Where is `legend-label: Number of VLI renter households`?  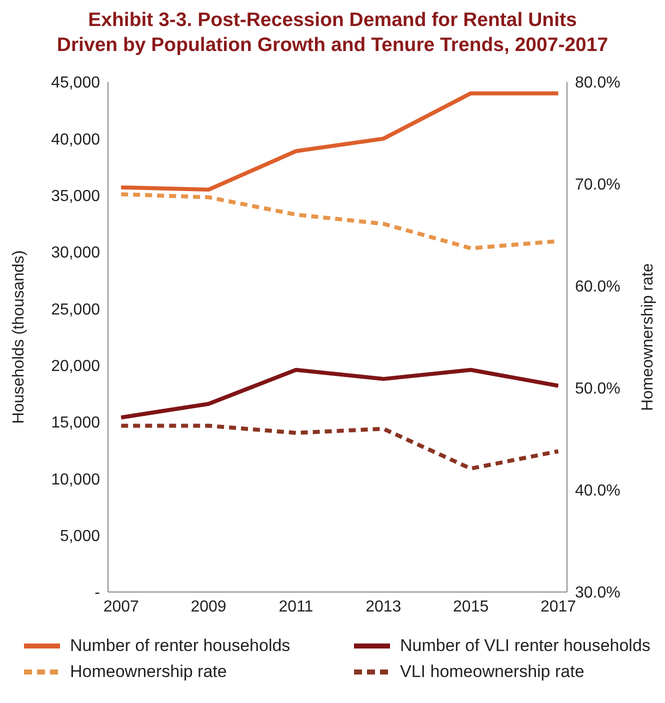 legend-label: Number of VLI renter households is located at coordinates (525, 646).